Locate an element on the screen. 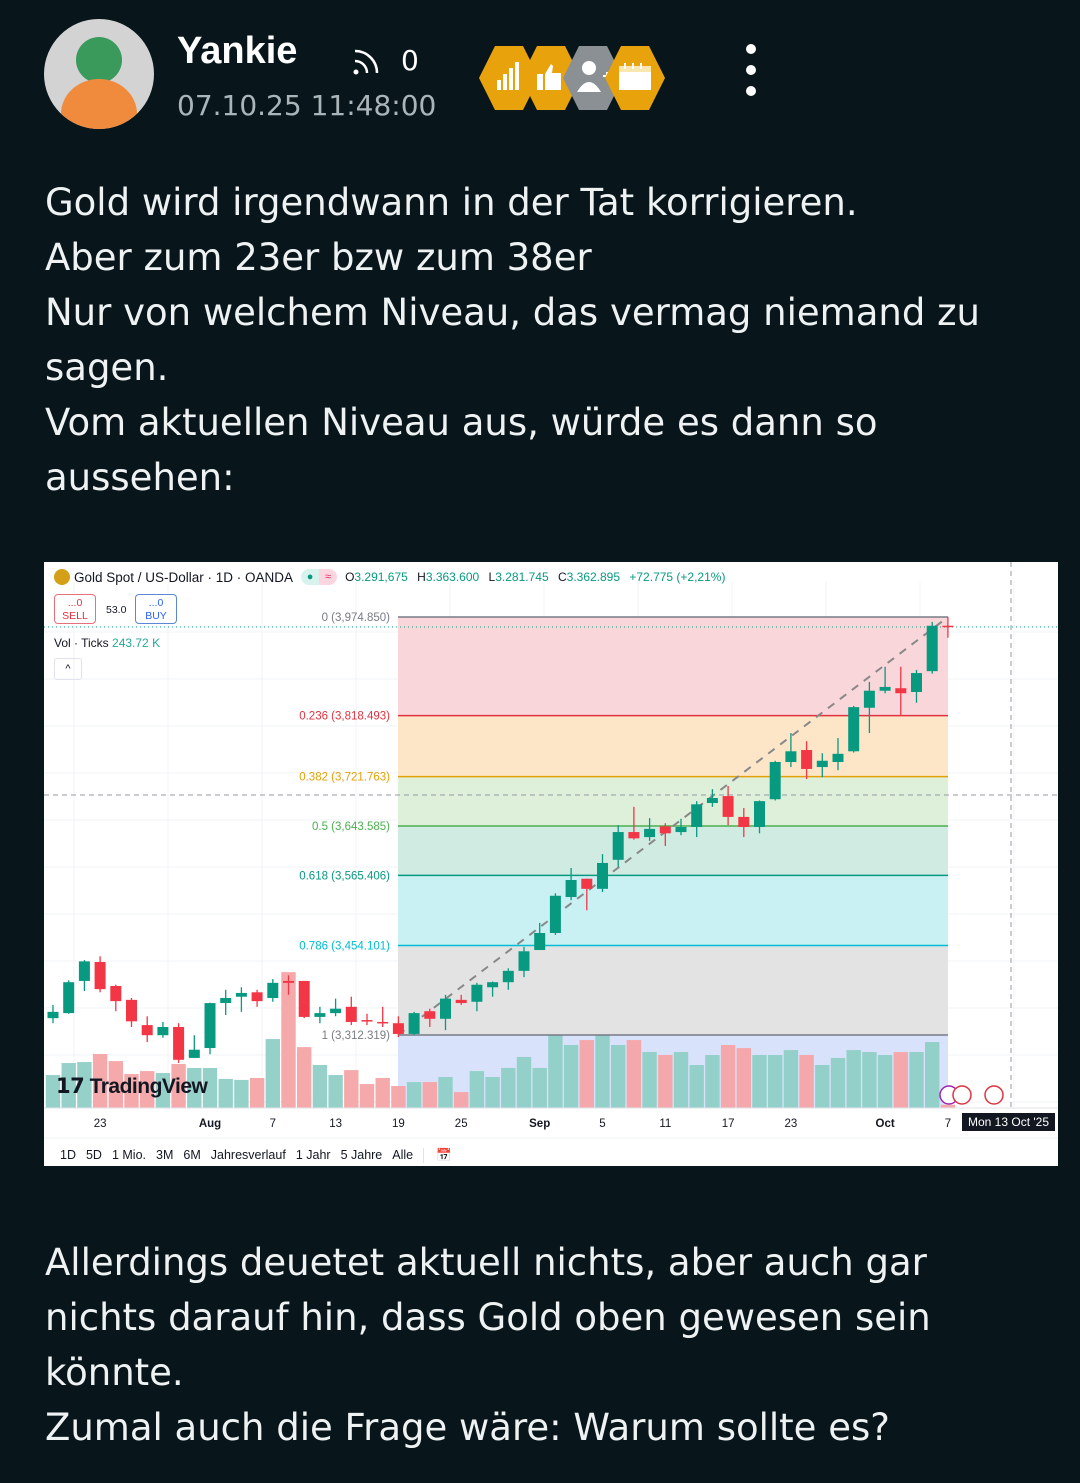 The width and height of the screenshot is (1080, 1483). x-tick-label: 25 is located at coordinates (461, 1124).